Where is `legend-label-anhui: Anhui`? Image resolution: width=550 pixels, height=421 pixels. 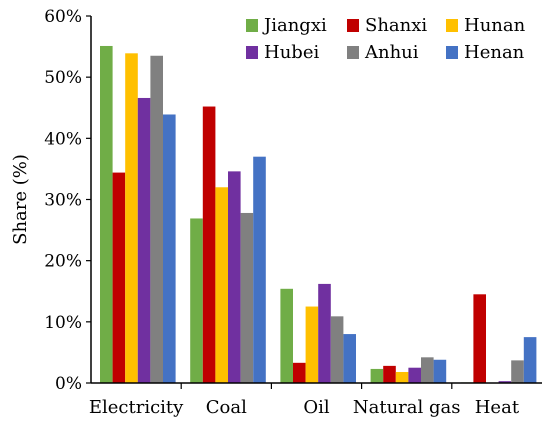 legend-label-anhui: Anhui is located at coordinates (391, 52).